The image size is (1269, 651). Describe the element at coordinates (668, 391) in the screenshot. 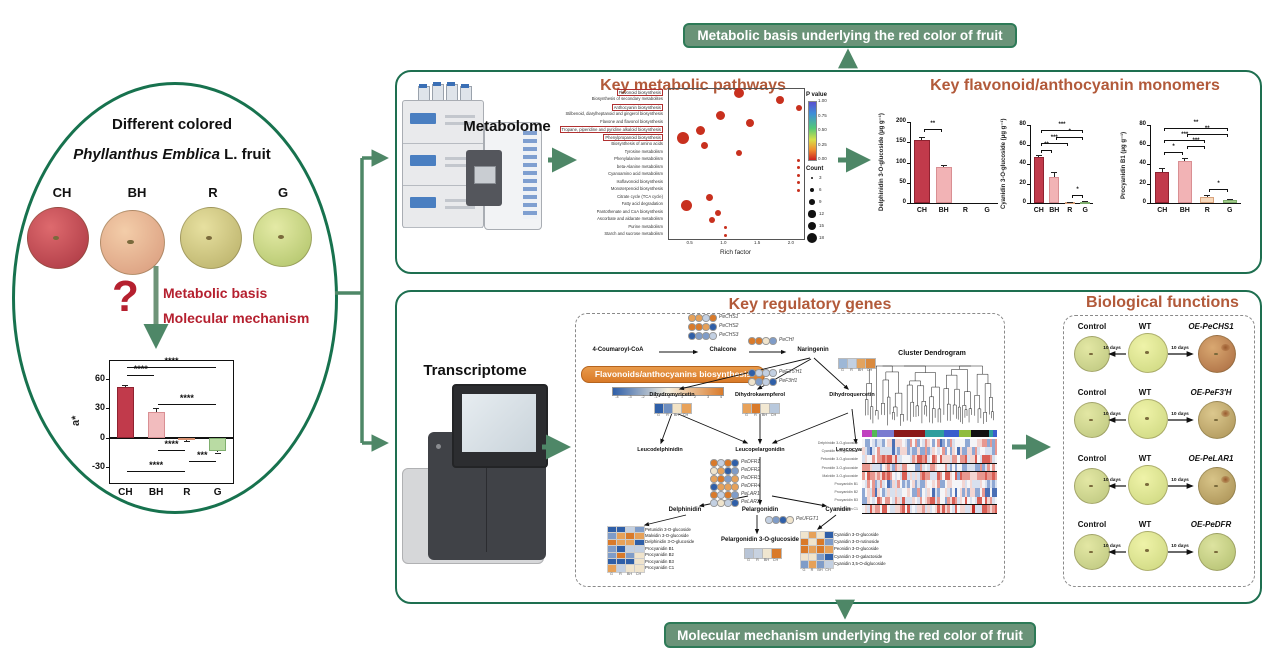

I see `expression-color-scale` at that location.